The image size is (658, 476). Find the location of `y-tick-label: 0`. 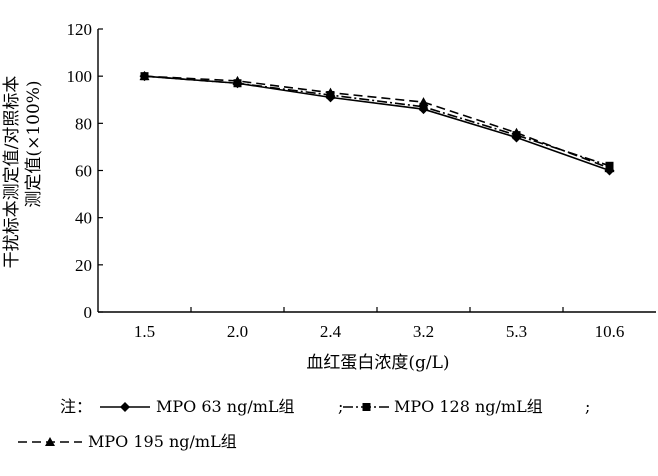

y-tick-label: 0 is located at coordinates (88, 312).